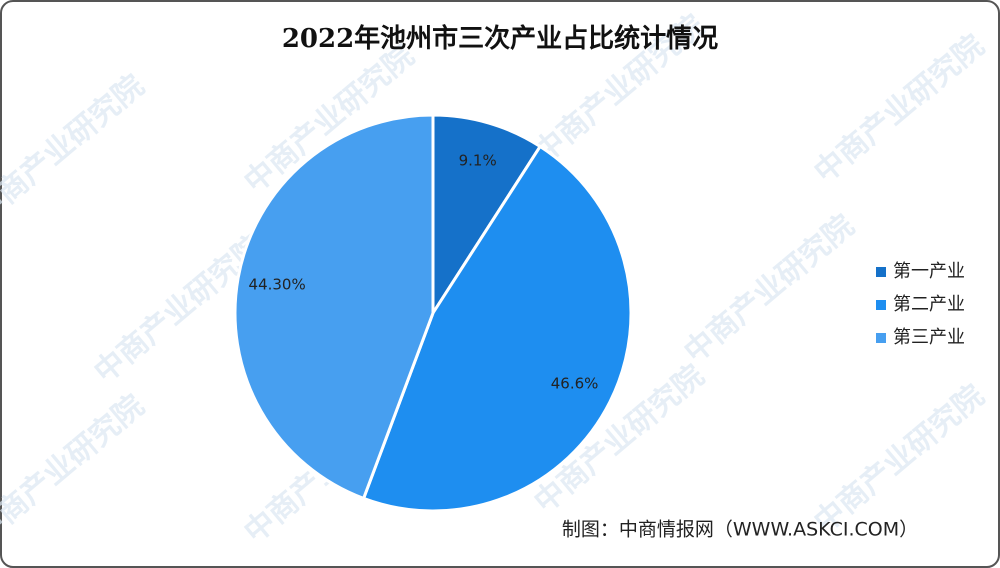 The width and height of the screenshot is (1000, 568). Describe the element at coordinates (575, 384) in the screenshot. I see `data-label: 46.6%` at that location.